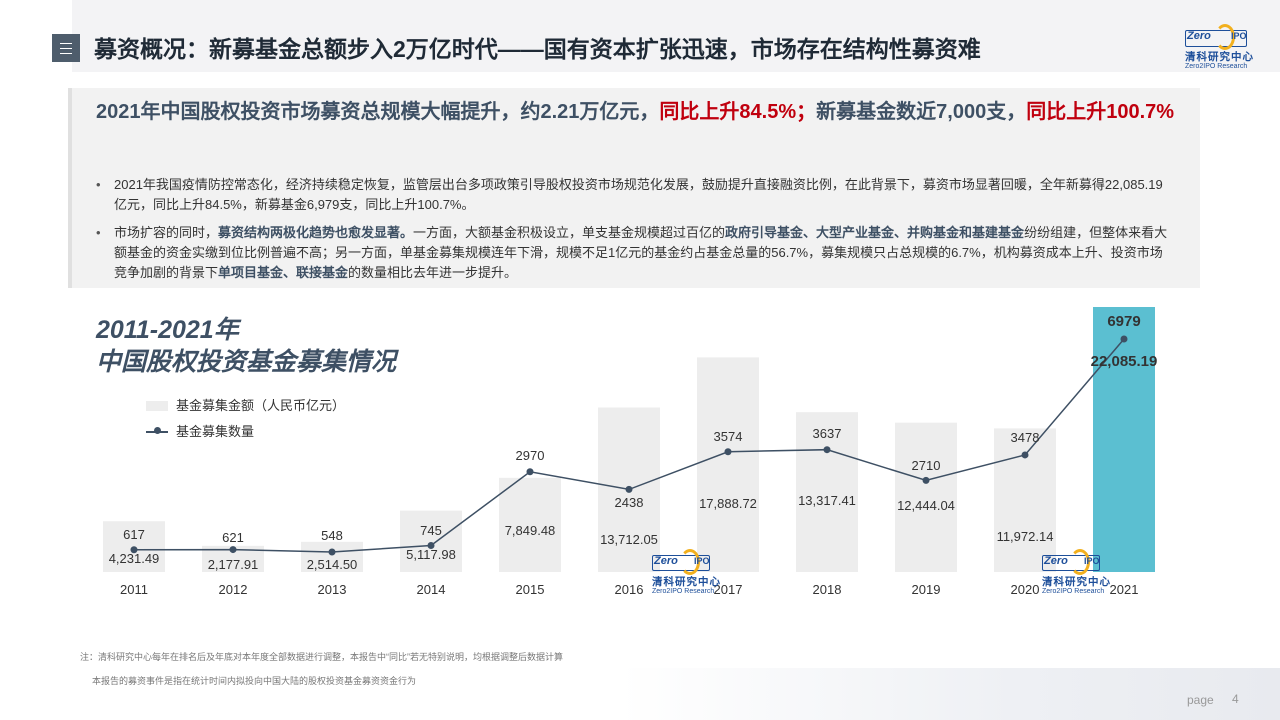  Describe the element at coordinates (316, 232) in the screenshot. I see `bullet-2-b: 募资结构两极化趋势也愈发显著。` at that location.